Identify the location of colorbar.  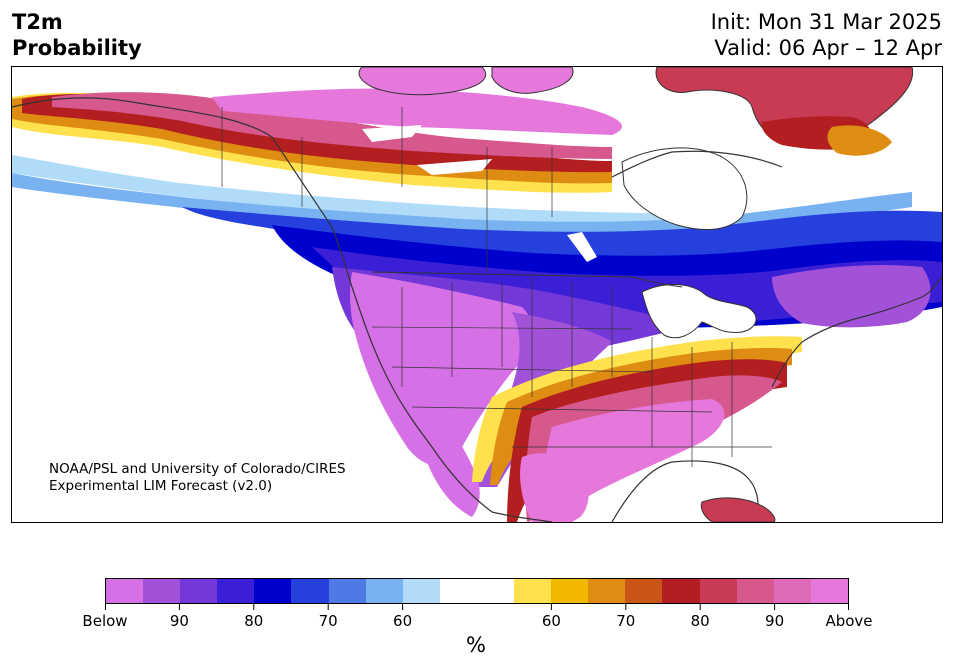
(477, 591).